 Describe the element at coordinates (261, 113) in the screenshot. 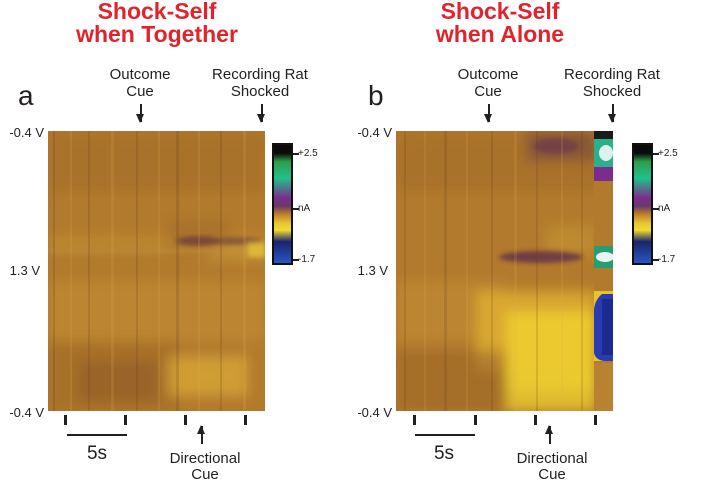

I see `panel-a-shock-arrow` at that location.